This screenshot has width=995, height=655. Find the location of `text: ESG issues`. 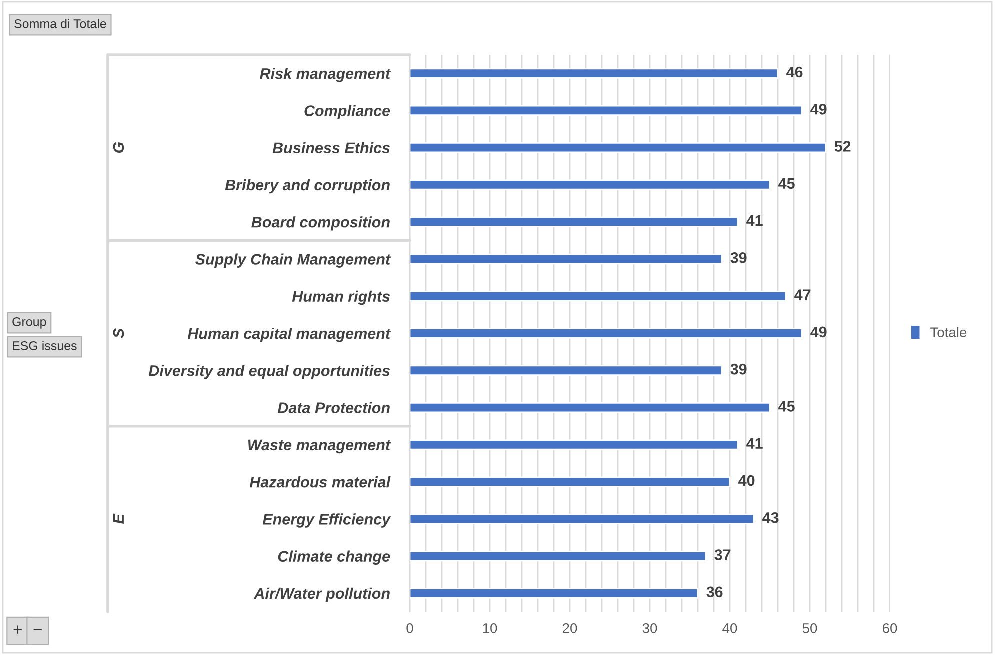

text: ESG issues is located at coordinates (45, 345).